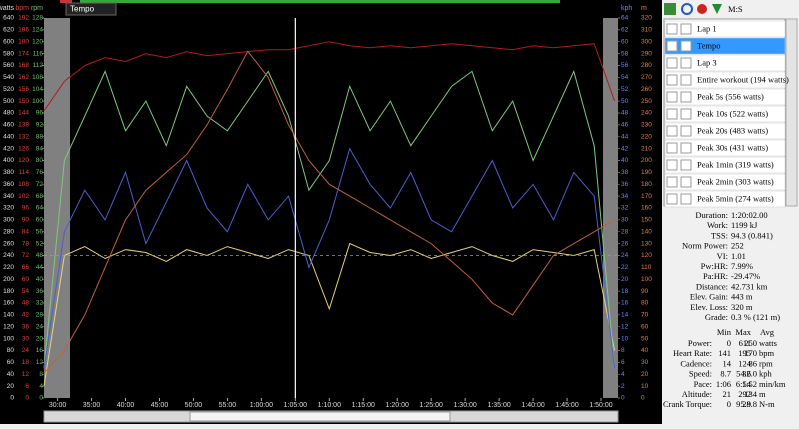 This screenshot has height=429, width=799. What do you see at coordinates (40, 315) in the screenshot?
I see `y-tick-label: 28` at bounding box center [40, 315].